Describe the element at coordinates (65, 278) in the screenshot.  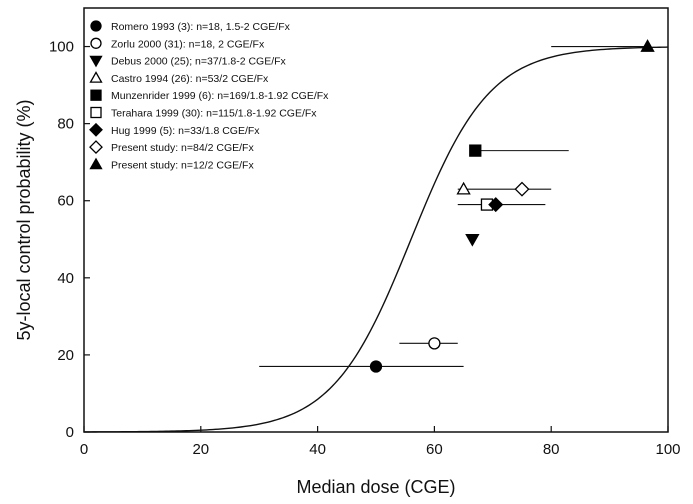
I see `y-tick-label: 40` at that location.